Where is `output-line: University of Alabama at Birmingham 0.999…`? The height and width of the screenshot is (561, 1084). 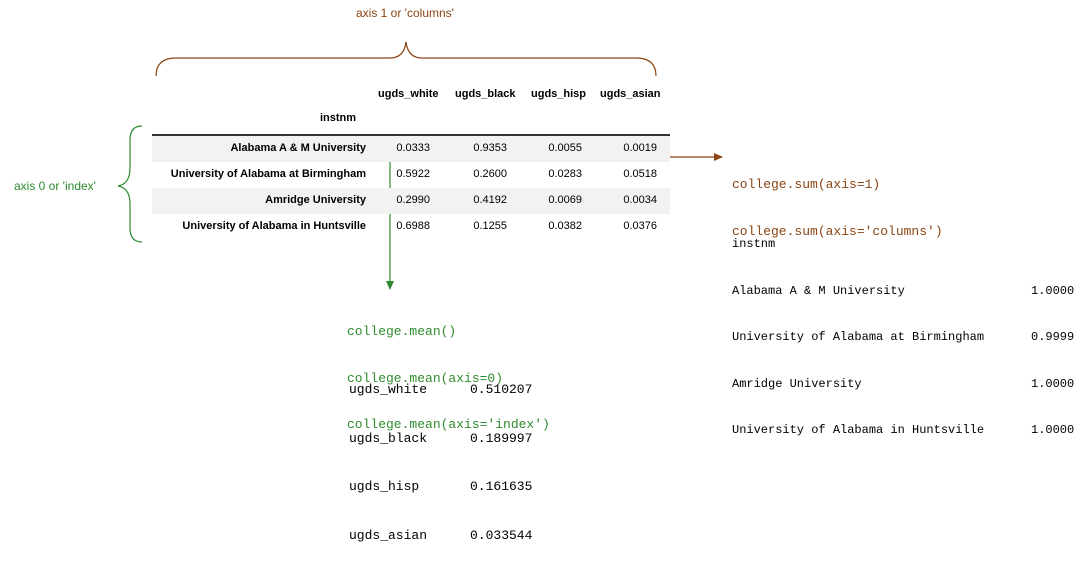
output-line: University of Alabama at Birmingham 0.999… is located at coordinates (903, 338).